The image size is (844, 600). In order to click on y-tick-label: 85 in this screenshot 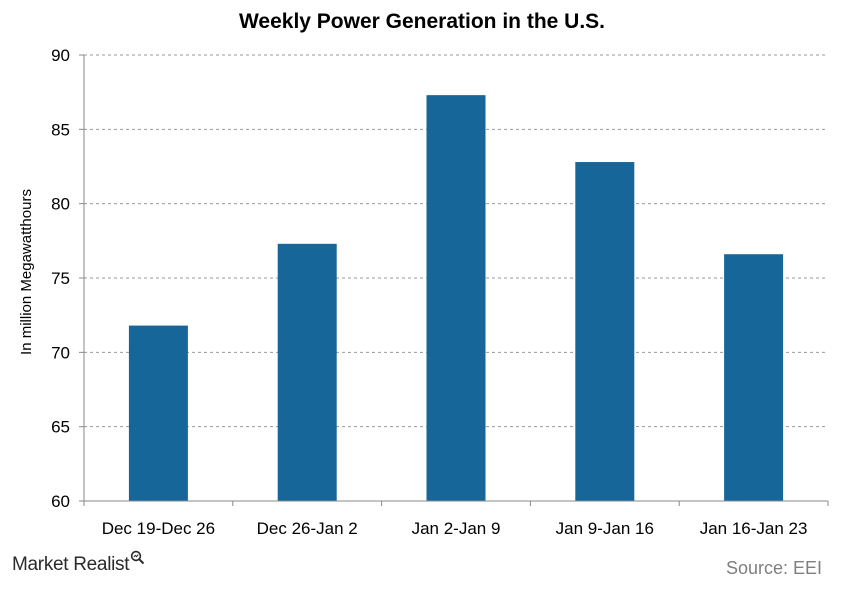, I will do `click(60, 129)`.